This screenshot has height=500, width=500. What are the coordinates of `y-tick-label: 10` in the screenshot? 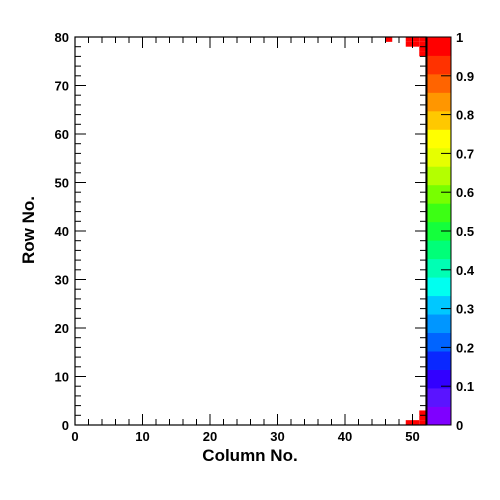 It's located at (62, 377).